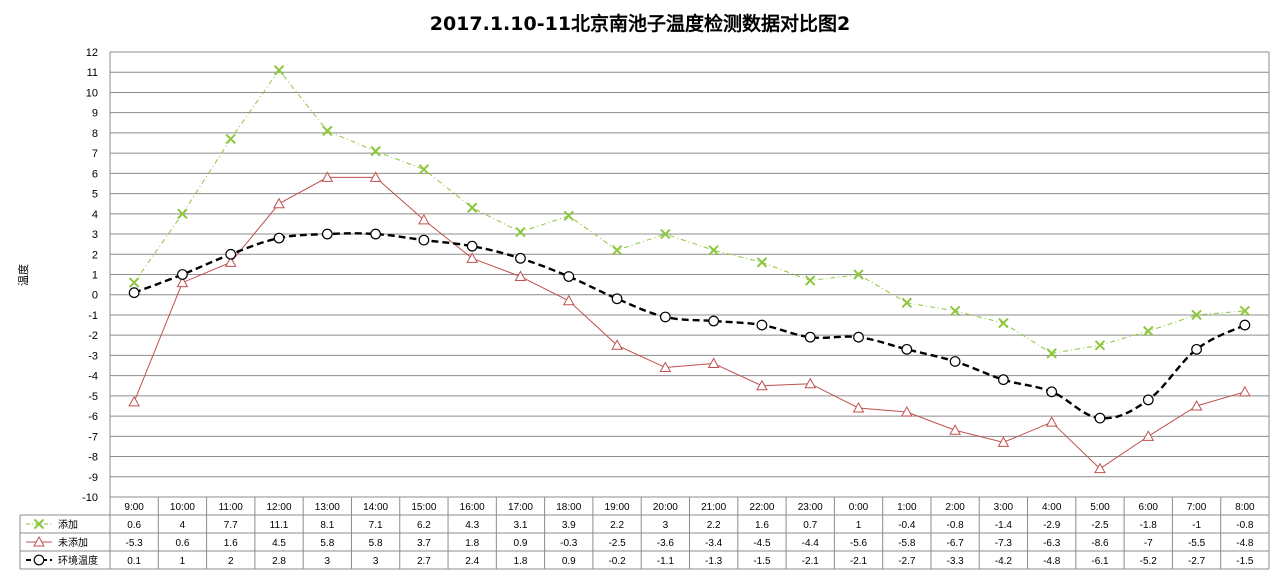 The height and width of the screenshot is (581, 1281). What do you see at coordinates (93, 377) in the screenshot?
I see `y-tick-label: -4` at bounding box center [93, 377].